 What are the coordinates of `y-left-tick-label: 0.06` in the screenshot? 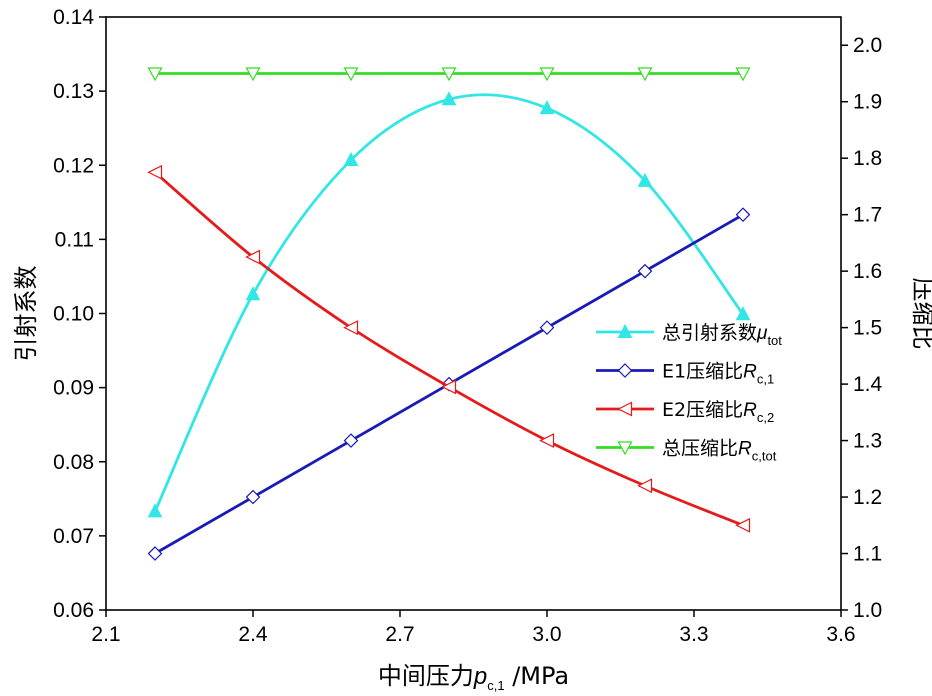 It's located at (73, 610).